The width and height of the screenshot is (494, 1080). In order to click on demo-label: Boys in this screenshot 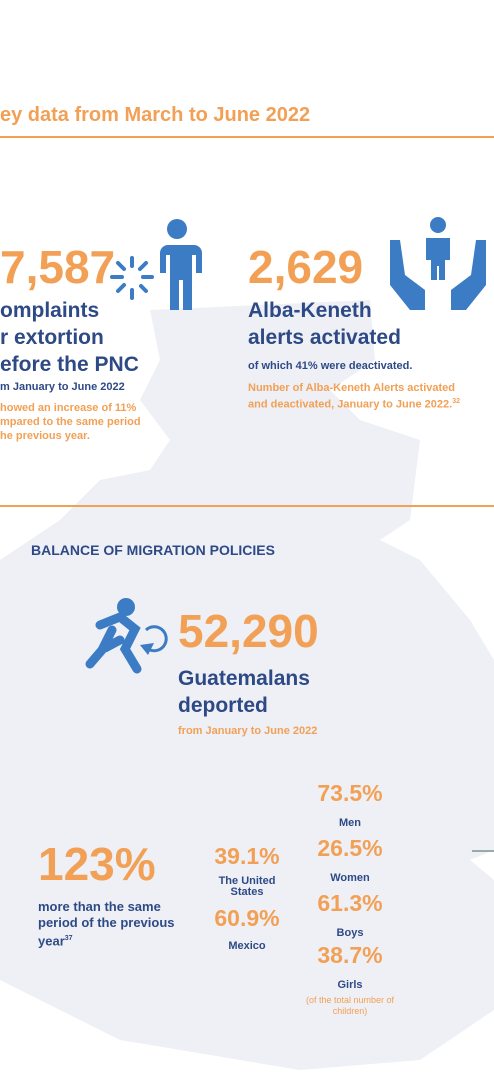, I will do `click(350, 933)`.